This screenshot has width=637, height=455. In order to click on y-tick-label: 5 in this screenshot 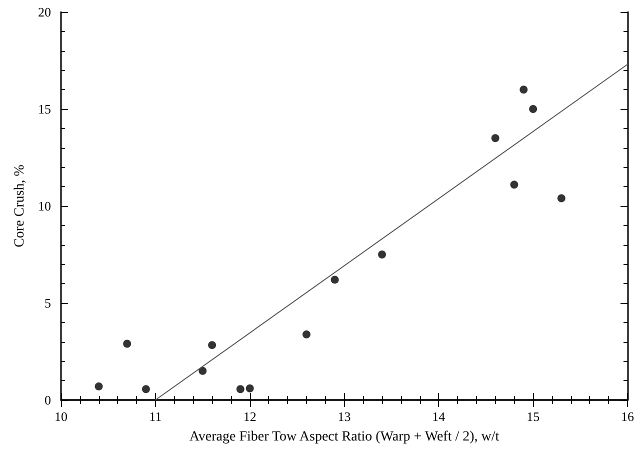, I will do `click(47, 303)`.